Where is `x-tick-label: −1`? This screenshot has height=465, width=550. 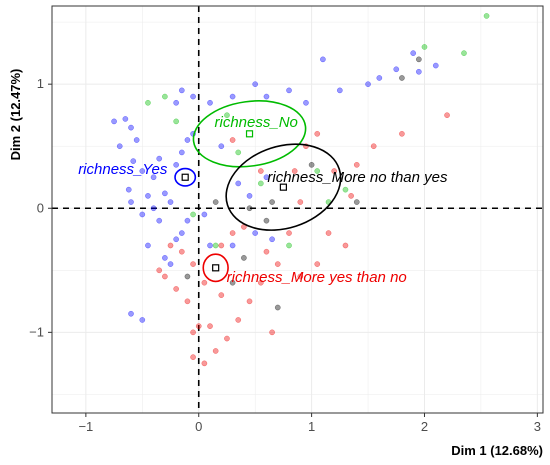
x-tick-label: −1 is located at coordinates (85, 426).